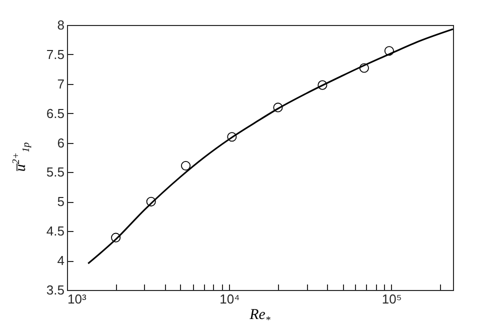 Image resolution: width=498 pixels, height=332 pixels. I want to click on y-tick-label: 6, so click(60, 142).